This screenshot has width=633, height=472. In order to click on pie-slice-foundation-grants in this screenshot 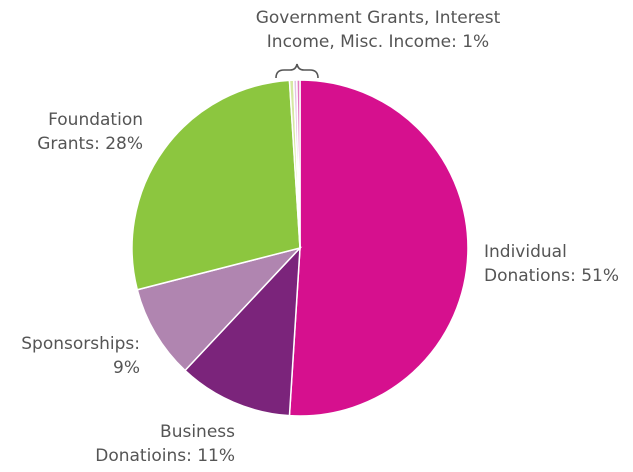, I will do `click(216, 185)`.